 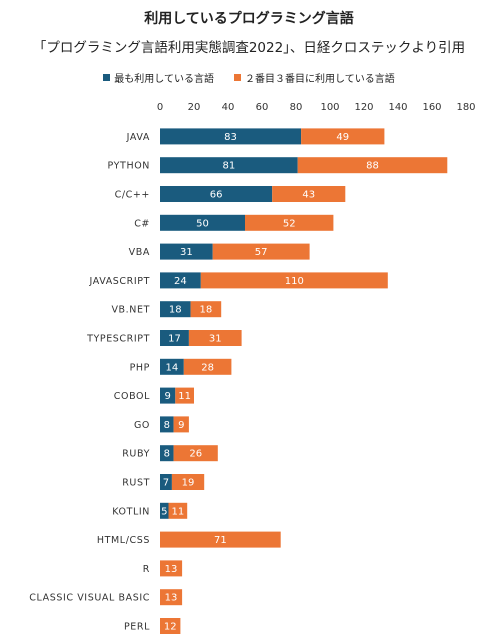 I want to click on category-label: C#, so click(x=142, y=223).